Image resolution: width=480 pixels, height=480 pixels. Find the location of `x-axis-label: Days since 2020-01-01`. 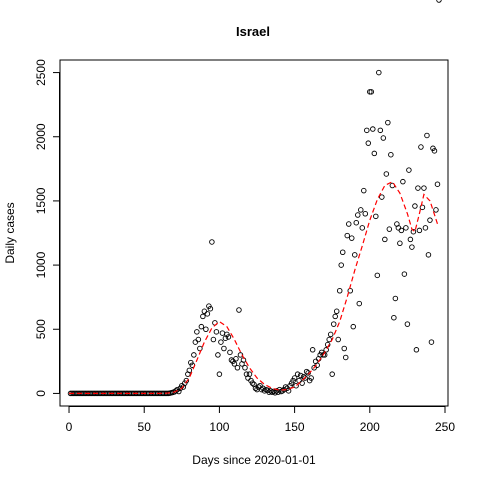

x-axis-label: Days since 2020-01-01 is located at coordinates (254, 460).